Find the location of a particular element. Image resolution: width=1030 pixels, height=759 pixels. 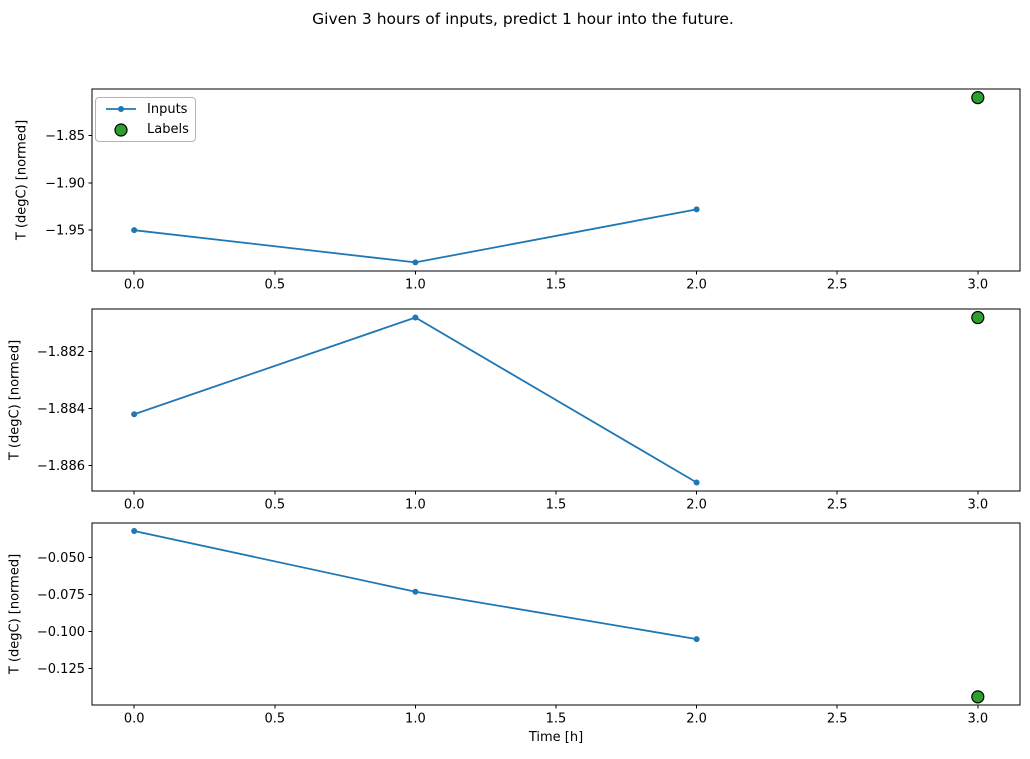

y-tick-label: −1.95 is located at coordinates (65, 231).